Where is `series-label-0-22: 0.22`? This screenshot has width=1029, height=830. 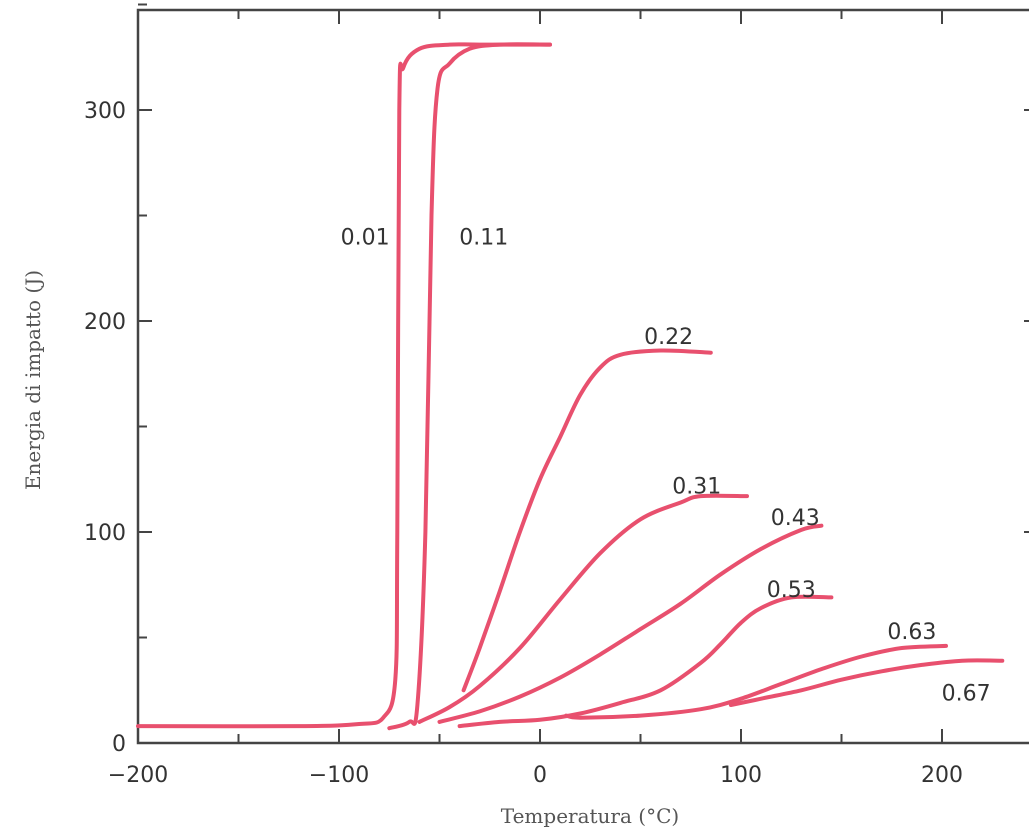
series-label-0-22: 0.22 is located at coordinates (668, 337).